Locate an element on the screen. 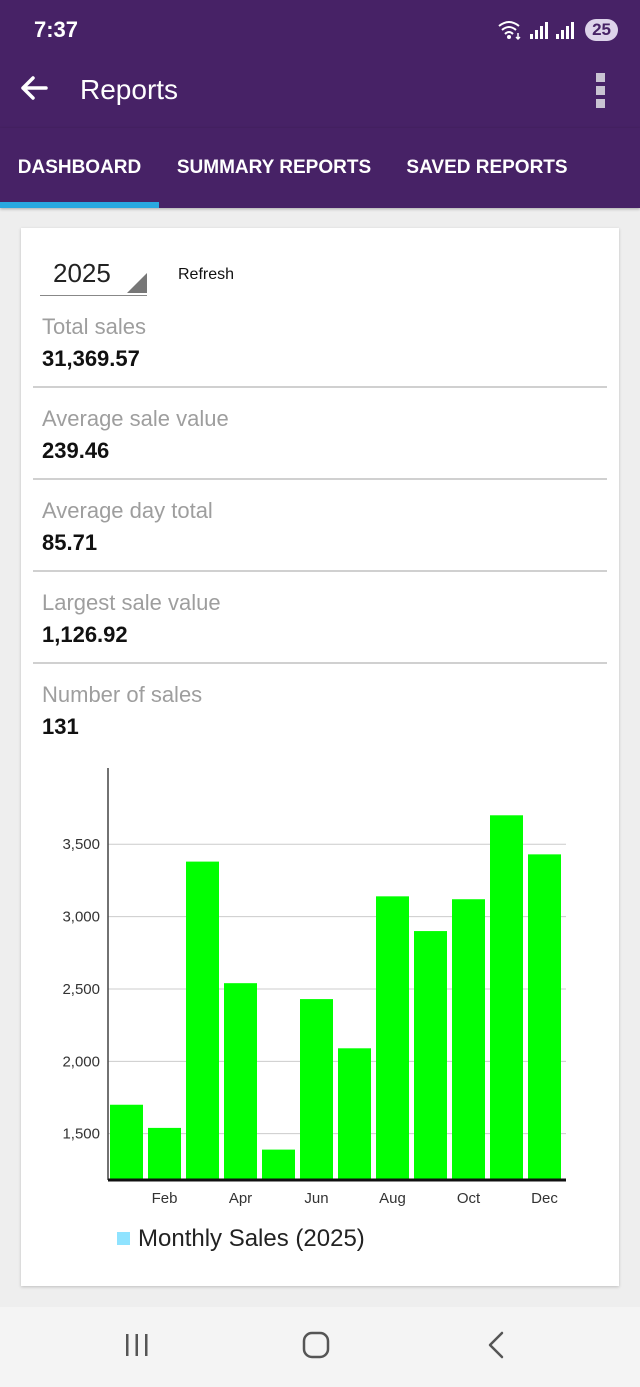 Image resolution: width=640 pixels, height=1387 pixels. status-time: 7:37 is located at coordinates (56, 29).